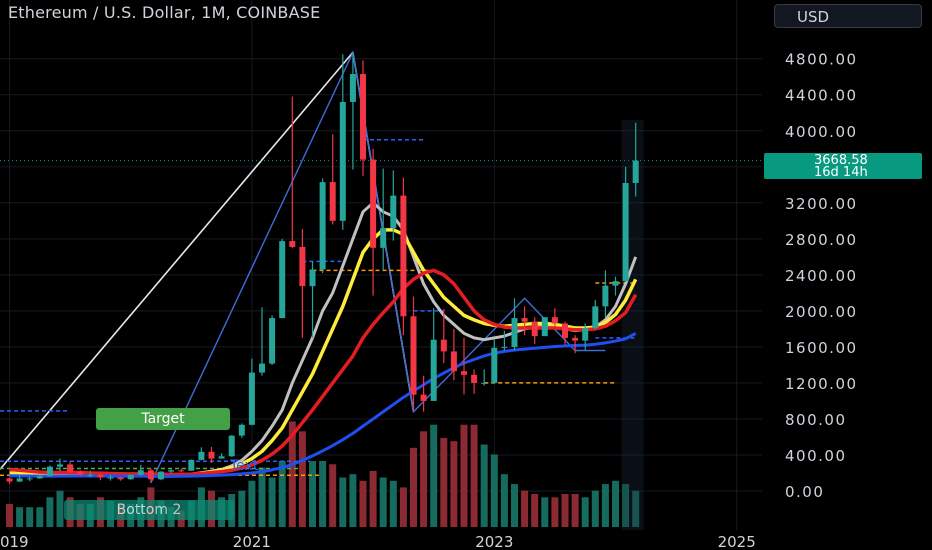  What do you see at coordinates (14, 541) in the screenshot?
I see `x-axis-tick-label: 2019` at bounding box center [14, 541].